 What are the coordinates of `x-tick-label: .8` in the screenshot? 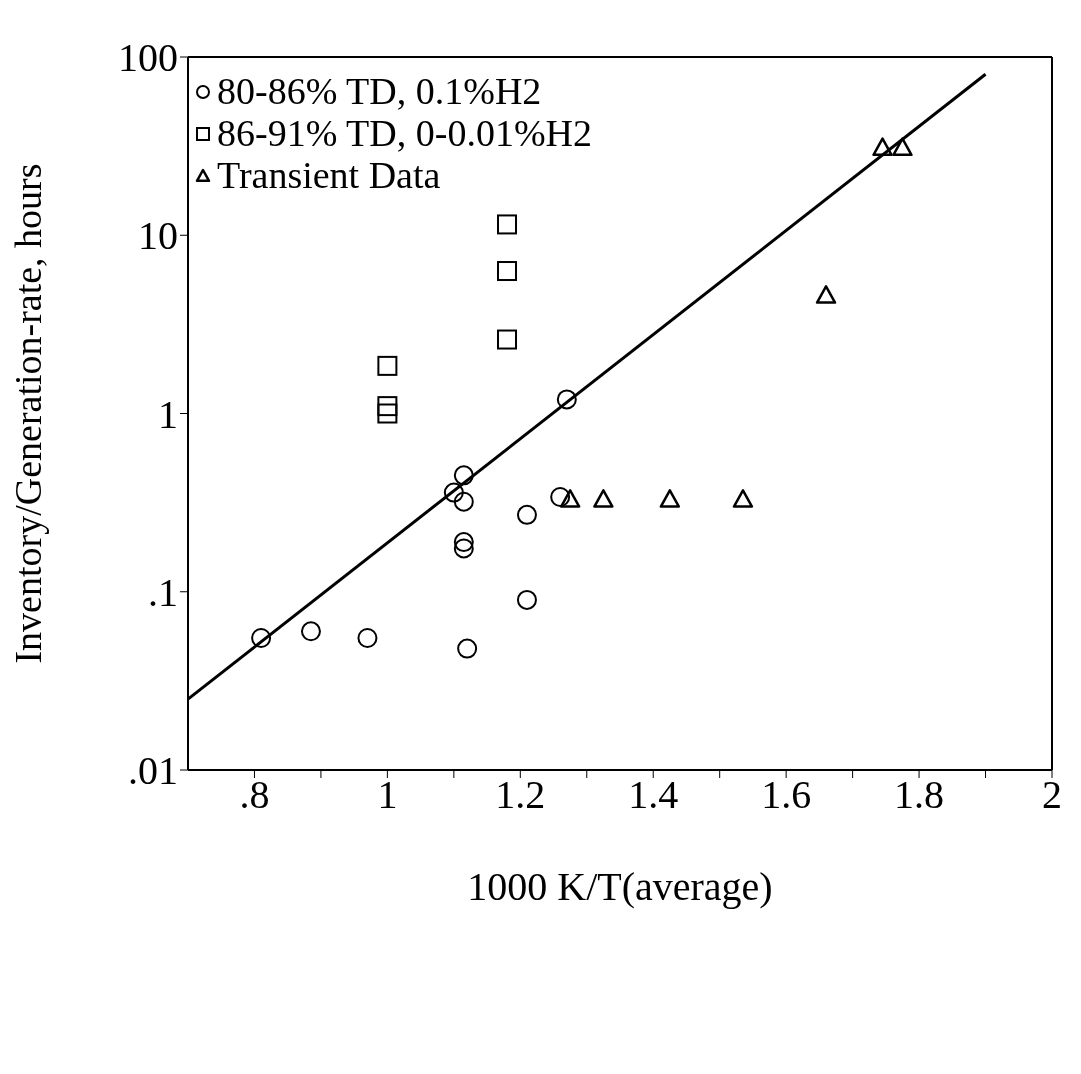 It's located at (254, 795).